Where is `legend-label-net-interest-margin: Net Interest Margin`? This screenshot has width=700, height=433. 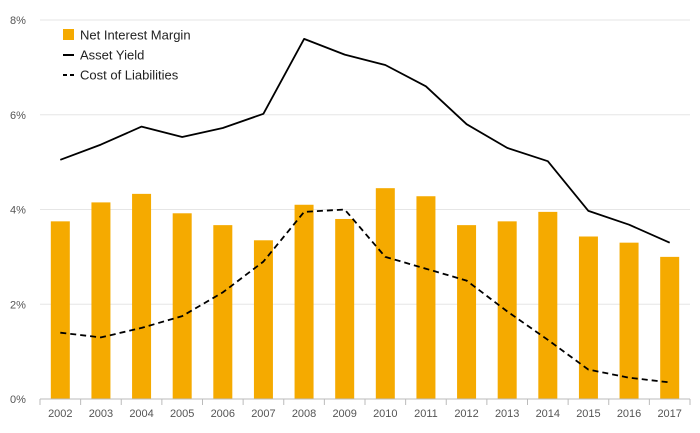
legend-label-net-interest-margin: Net Interest Margin is located at coordinates (135, 35).